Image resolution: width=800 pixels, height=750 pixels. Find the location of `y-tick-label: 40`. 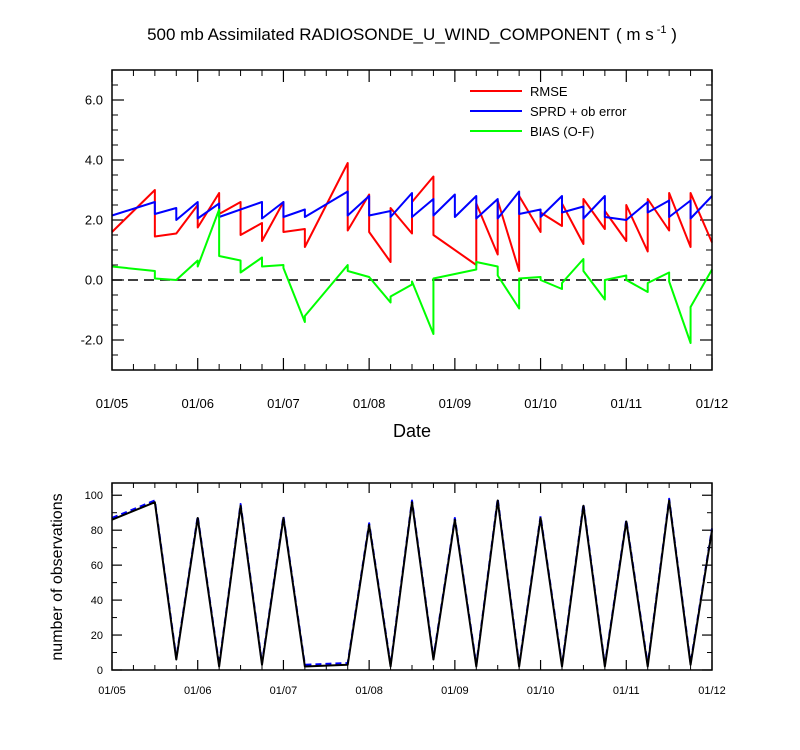

y-tick-label: 40 is located at coordinates (97, 601).